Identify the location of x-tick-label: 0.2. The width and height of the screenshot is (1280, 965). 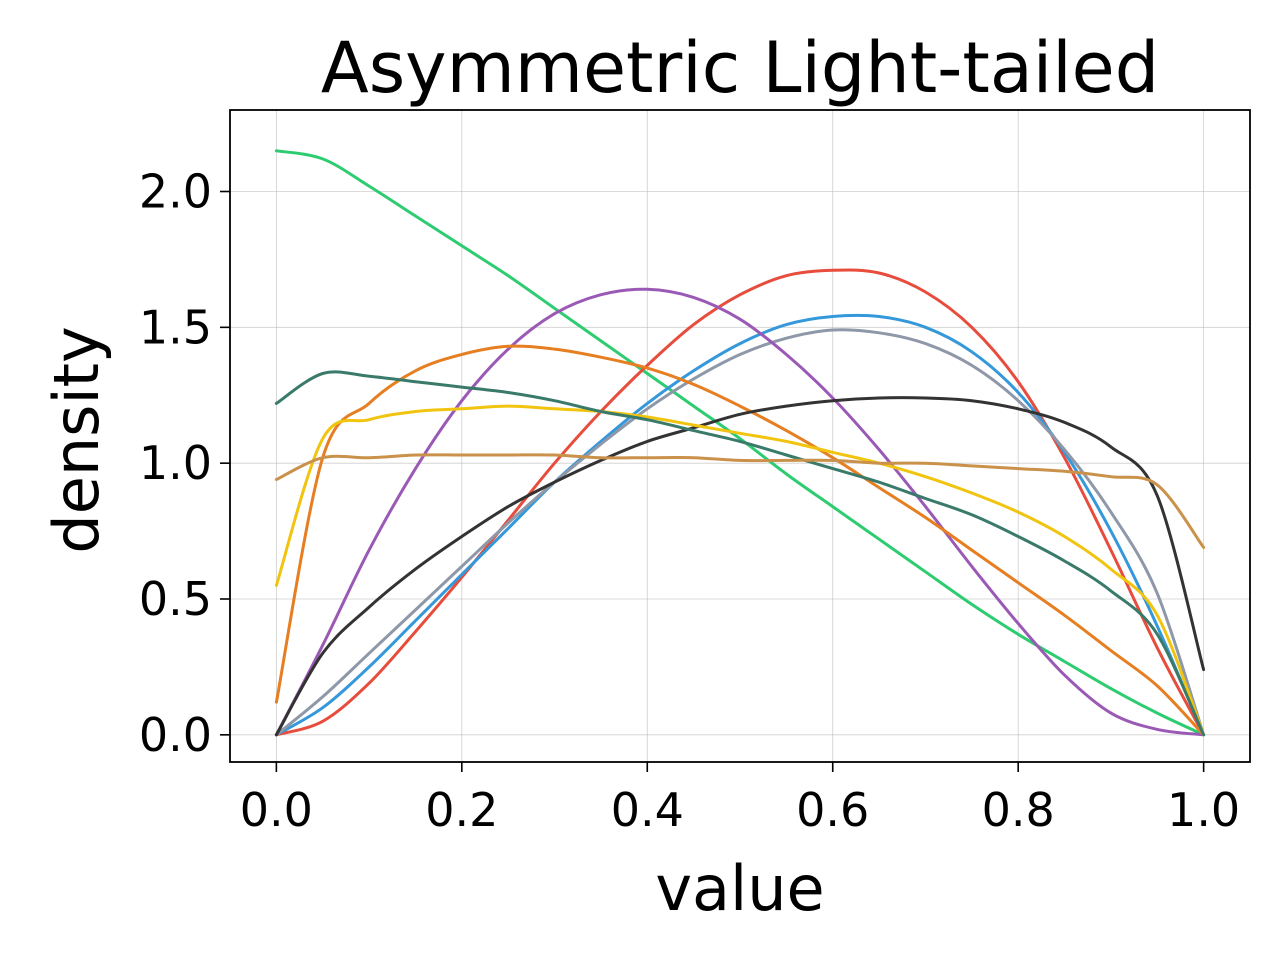
(461, 810).